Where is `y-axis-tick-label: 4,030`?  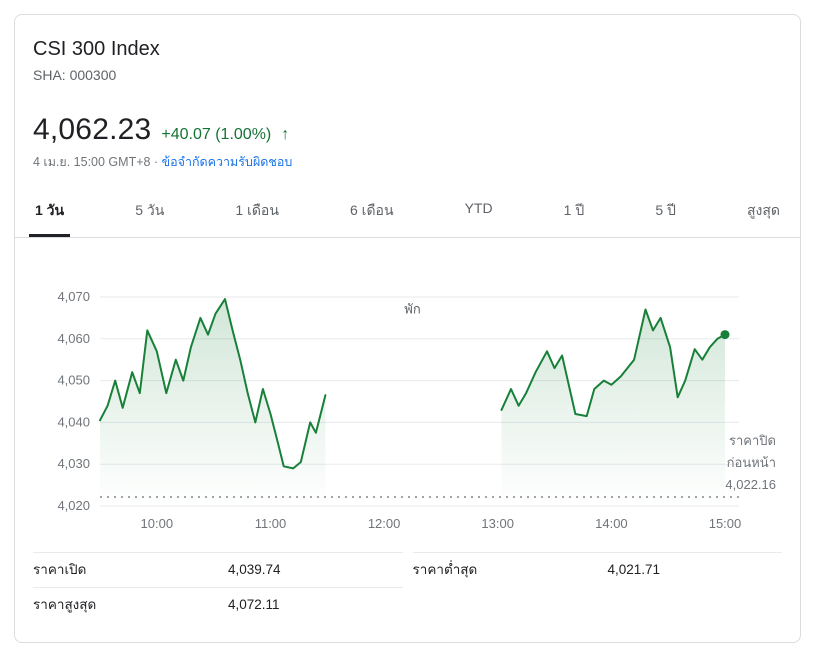
y-axis-tick-label: 4,030 is located at coordinates (73, 463).